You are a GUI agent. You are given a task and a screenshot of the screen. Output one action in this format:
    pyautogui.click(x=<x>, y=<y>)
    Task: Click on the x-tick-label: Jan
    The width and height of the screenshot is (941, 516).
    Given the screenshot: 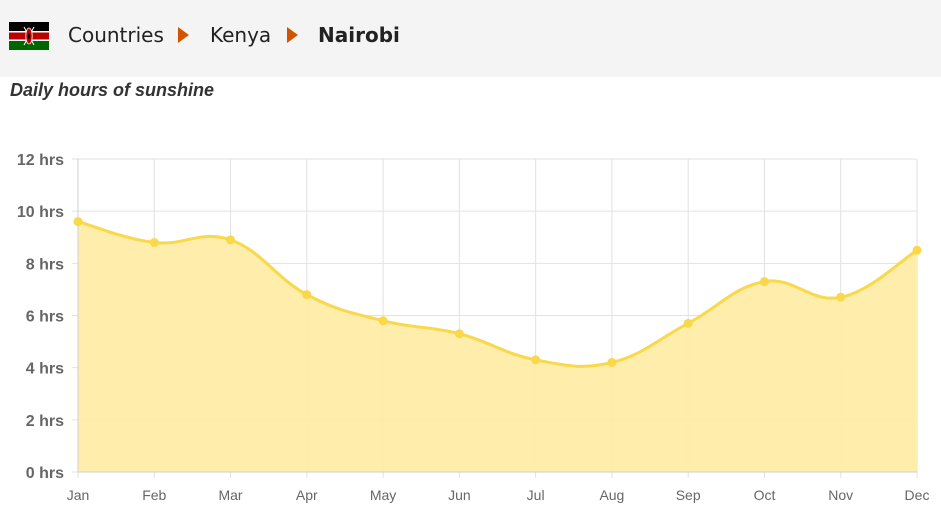 What is the action you would take?
    pyautogui.click(x=78, y=495)
    